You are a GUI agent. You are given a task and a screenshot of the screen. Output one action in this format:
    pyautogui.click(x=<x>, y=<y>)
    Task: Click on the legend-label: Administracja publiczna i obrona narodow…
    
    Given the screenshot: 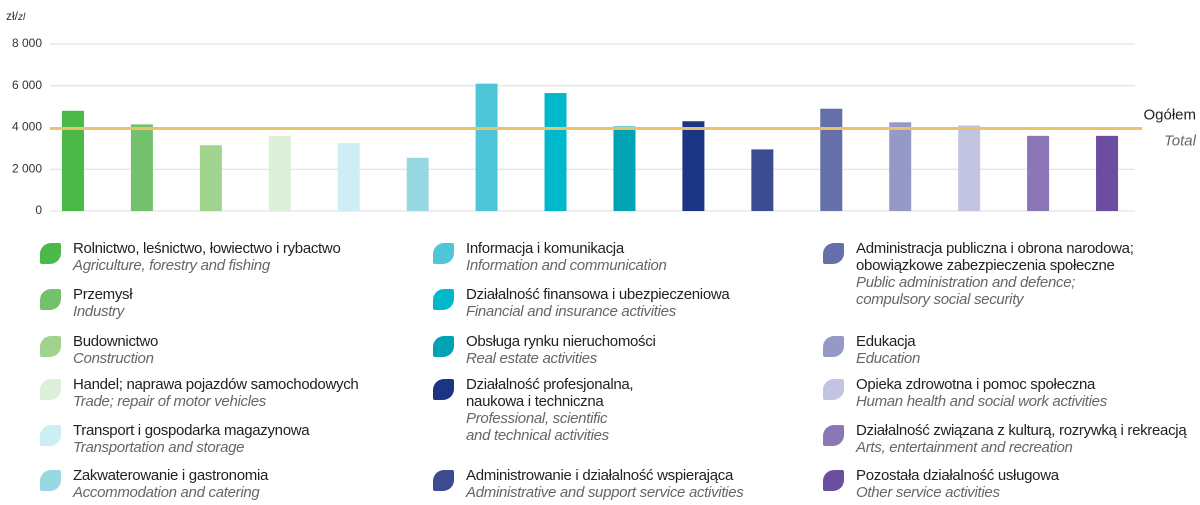 What is the action you would take?
    pyautogui.click(x=995, y=257)
    